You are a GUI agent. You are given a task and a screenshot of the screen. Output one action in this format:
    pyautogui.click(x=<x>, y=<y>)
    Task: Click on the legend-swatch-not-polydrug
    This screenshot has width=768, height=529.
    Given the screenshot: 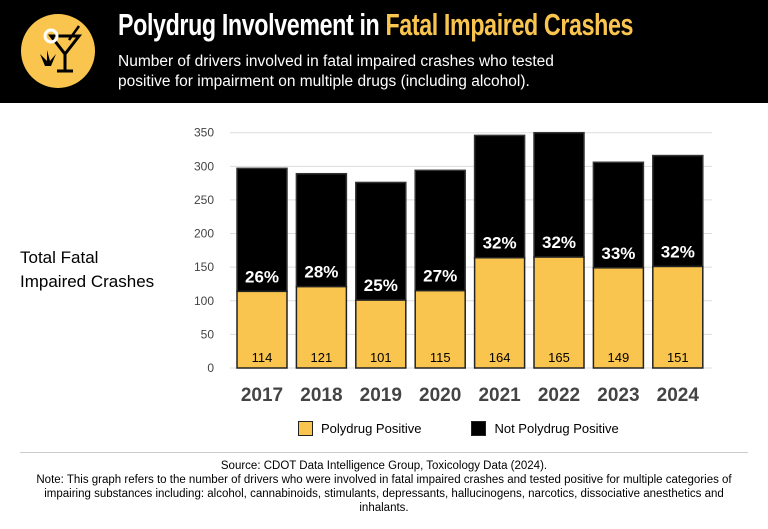 What is the action you would take?
    pyautogui.click(x=479, y=428)
    